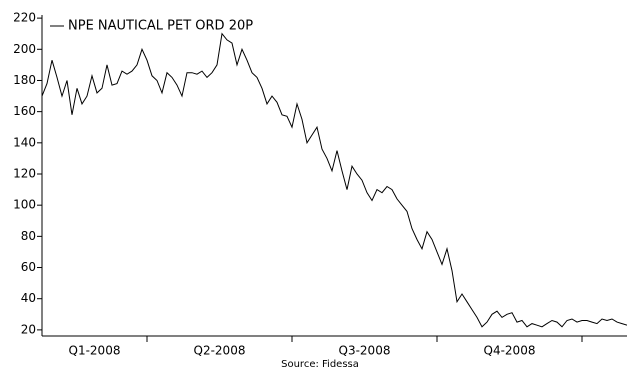 The image size is (627, 370). What do you see at coordinates (28, 298) in the screenshot?
I see `y-tick-label: 40` at bounding box center [28, 298].